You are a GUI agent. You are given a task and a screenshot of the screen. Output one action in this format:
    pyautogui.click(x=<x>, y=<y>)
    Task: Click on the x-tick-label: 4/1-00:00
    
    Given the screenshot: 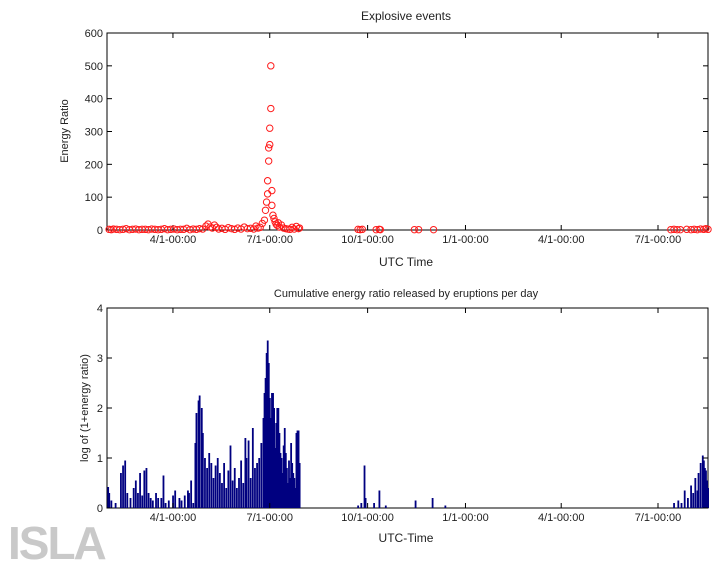 What is the action you would take?
    pyautogui.click(x=173, y=240)
    